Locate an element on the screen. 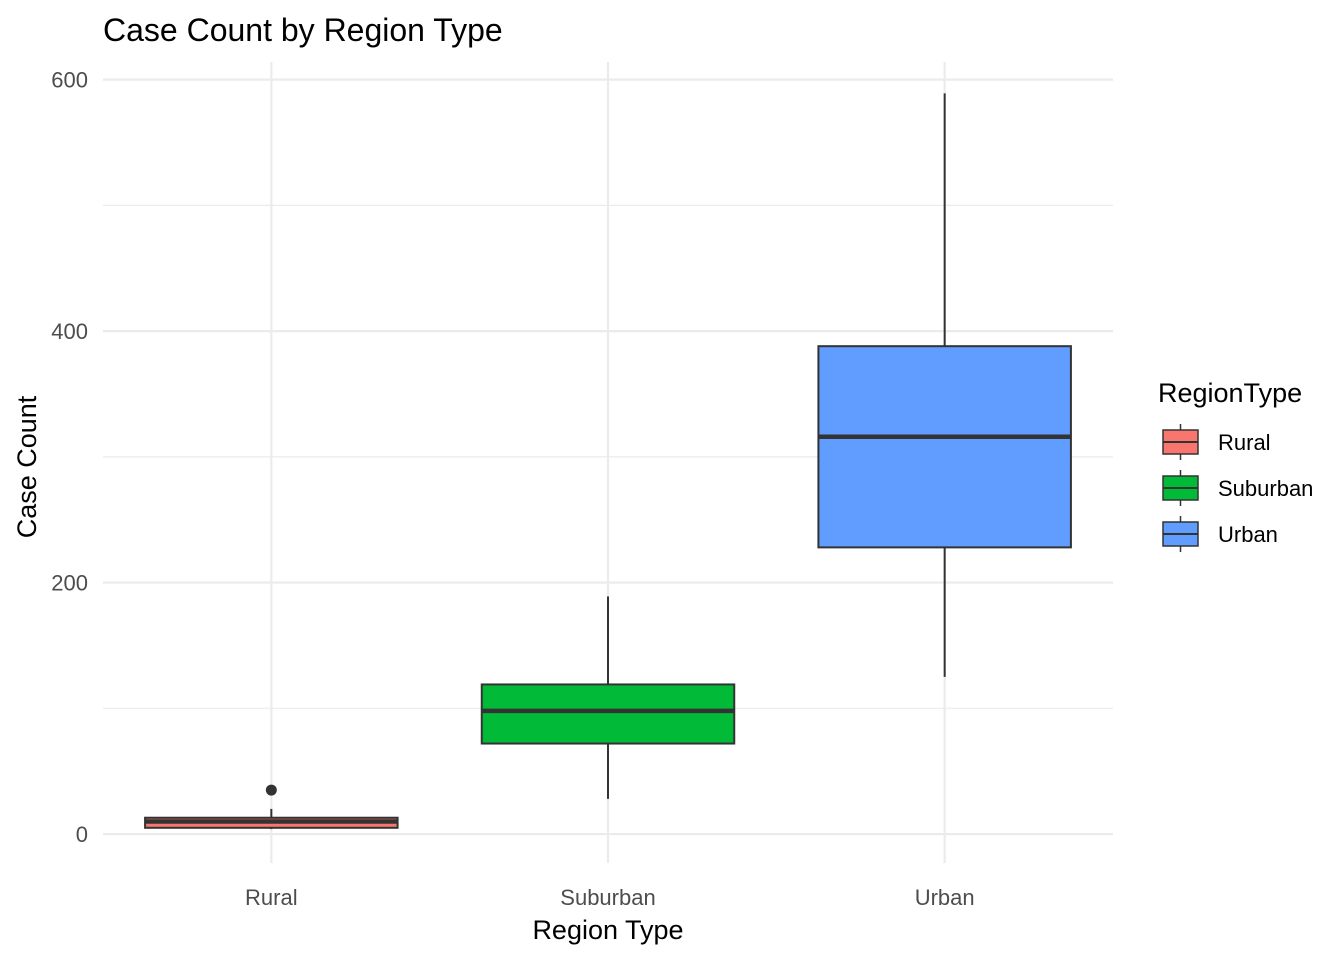 The image size is (1344, 960). box-rural is located at coordinates (271, 807).